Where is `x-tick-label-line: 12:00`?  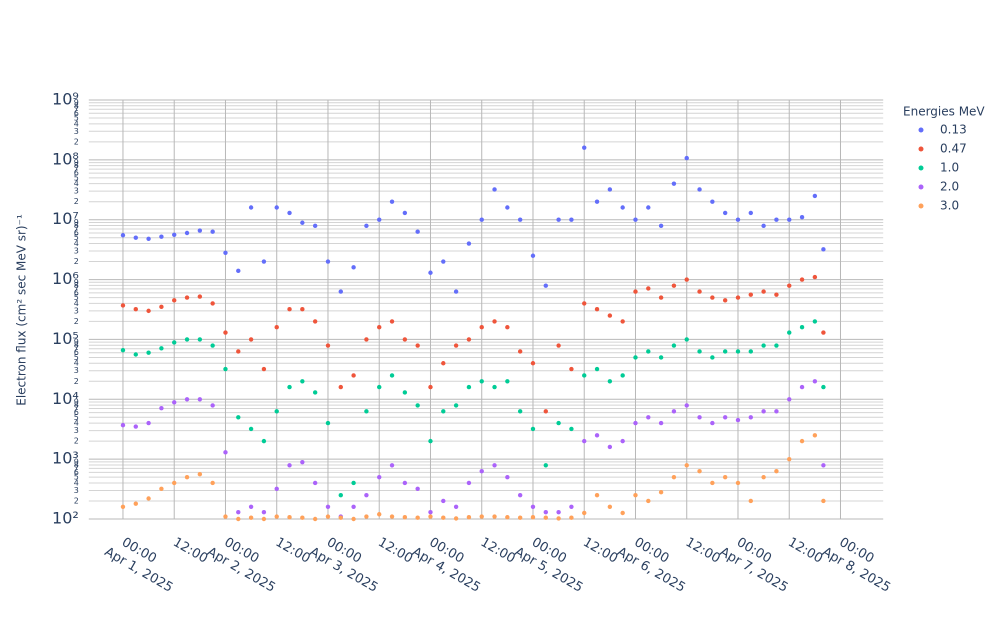 x-tick-label-line: 12:00 is located at coordinates (600, 551).